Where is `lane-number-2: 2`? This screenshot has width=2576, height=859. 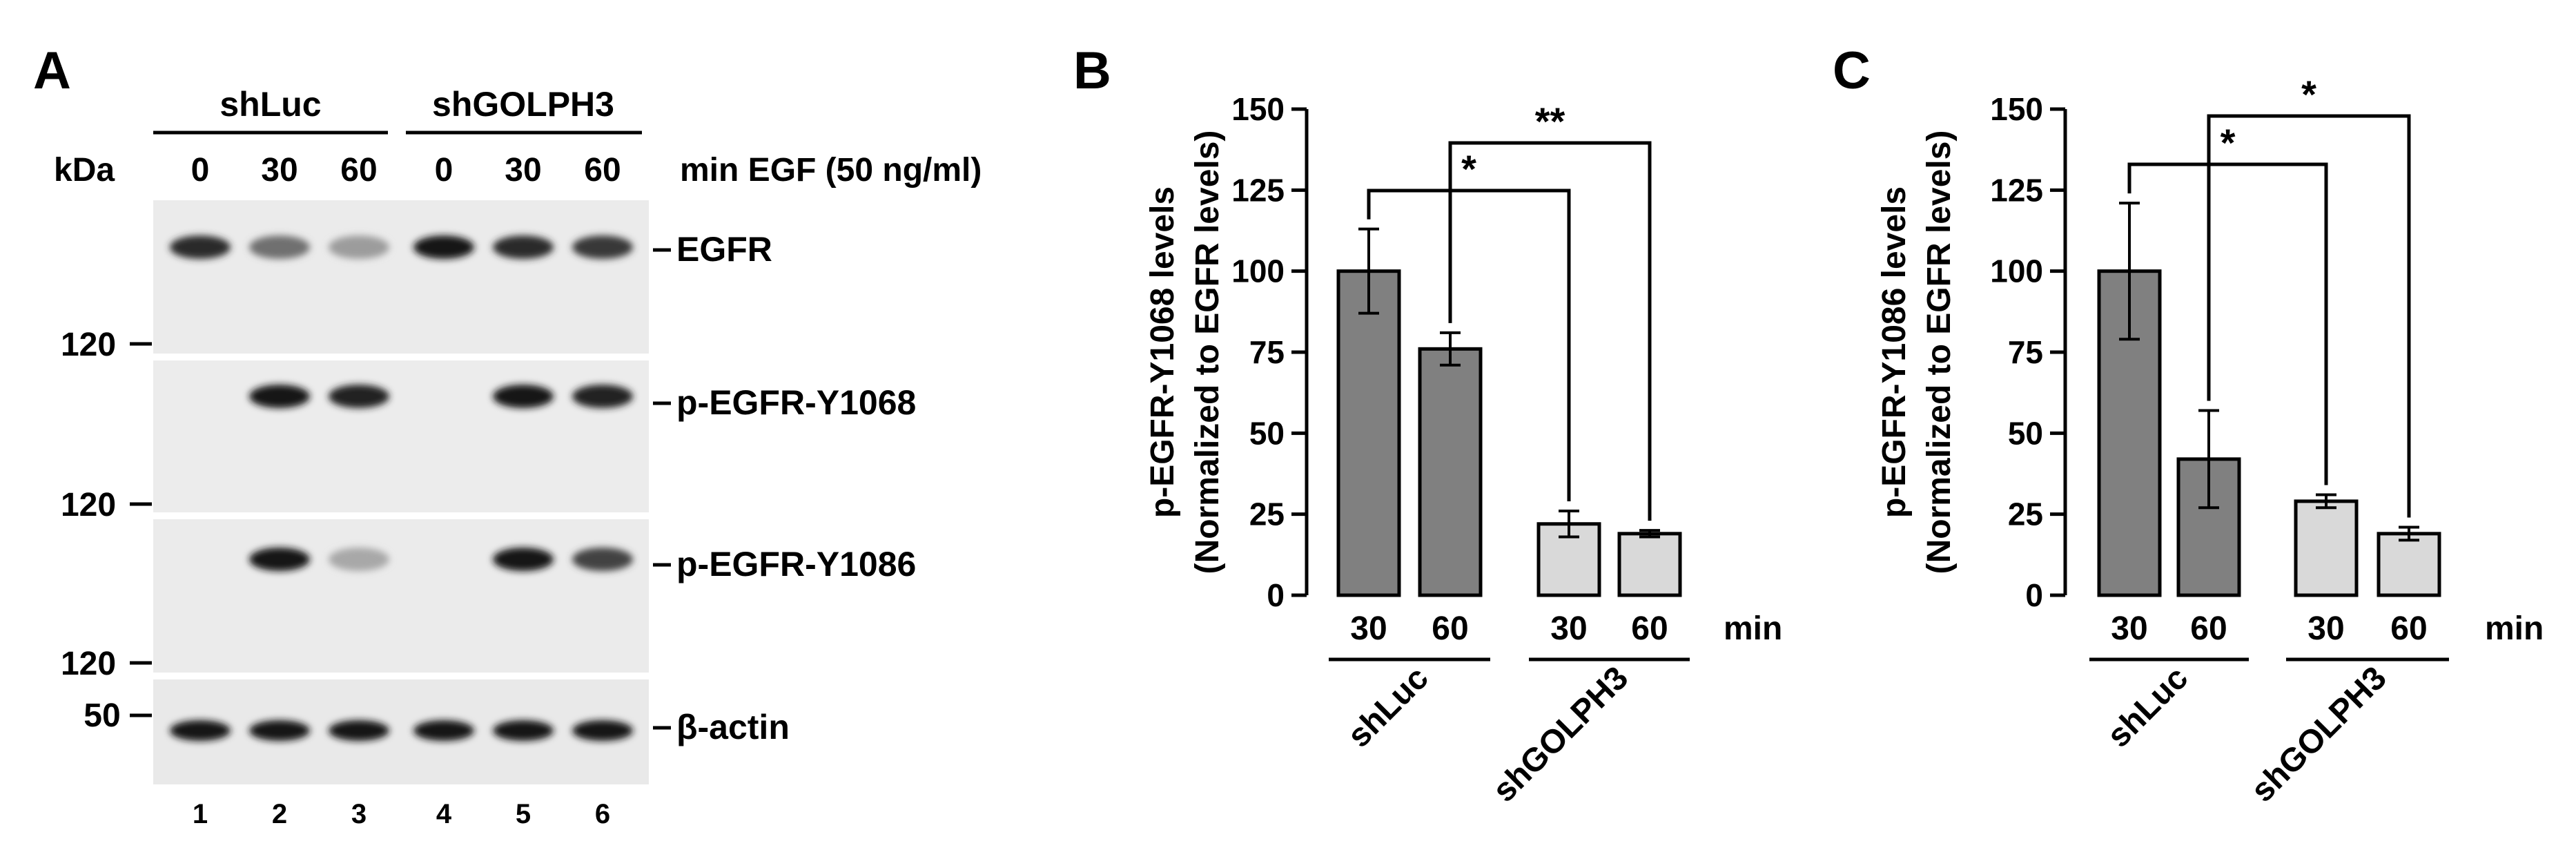 lane-number-2: 2 is located at coordinates (279, 814).